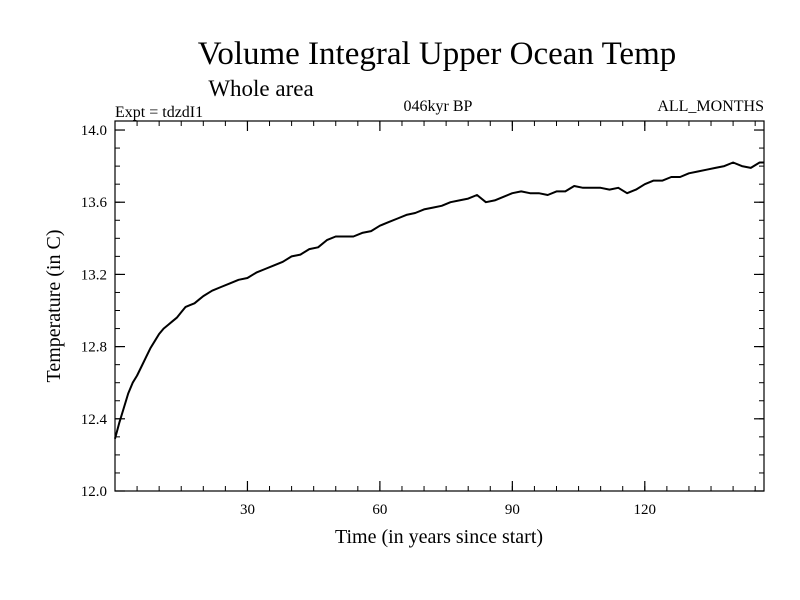 The width and height of the screenshot is (800, 600). I want to click on y-tick-label: 13.2, so click(94, 275).